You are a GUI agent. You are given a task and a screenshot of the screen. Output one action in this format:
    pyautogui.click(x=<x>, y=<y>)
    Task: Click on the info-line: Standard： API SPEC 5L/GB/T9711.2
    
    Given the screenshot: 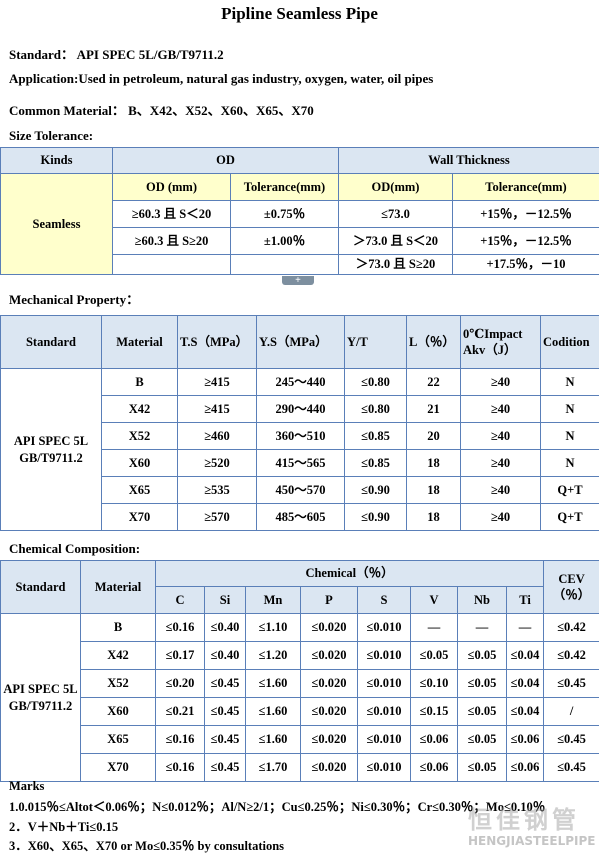 What is the action you would take?
    pyautogui.click(x=116, y=53)
    